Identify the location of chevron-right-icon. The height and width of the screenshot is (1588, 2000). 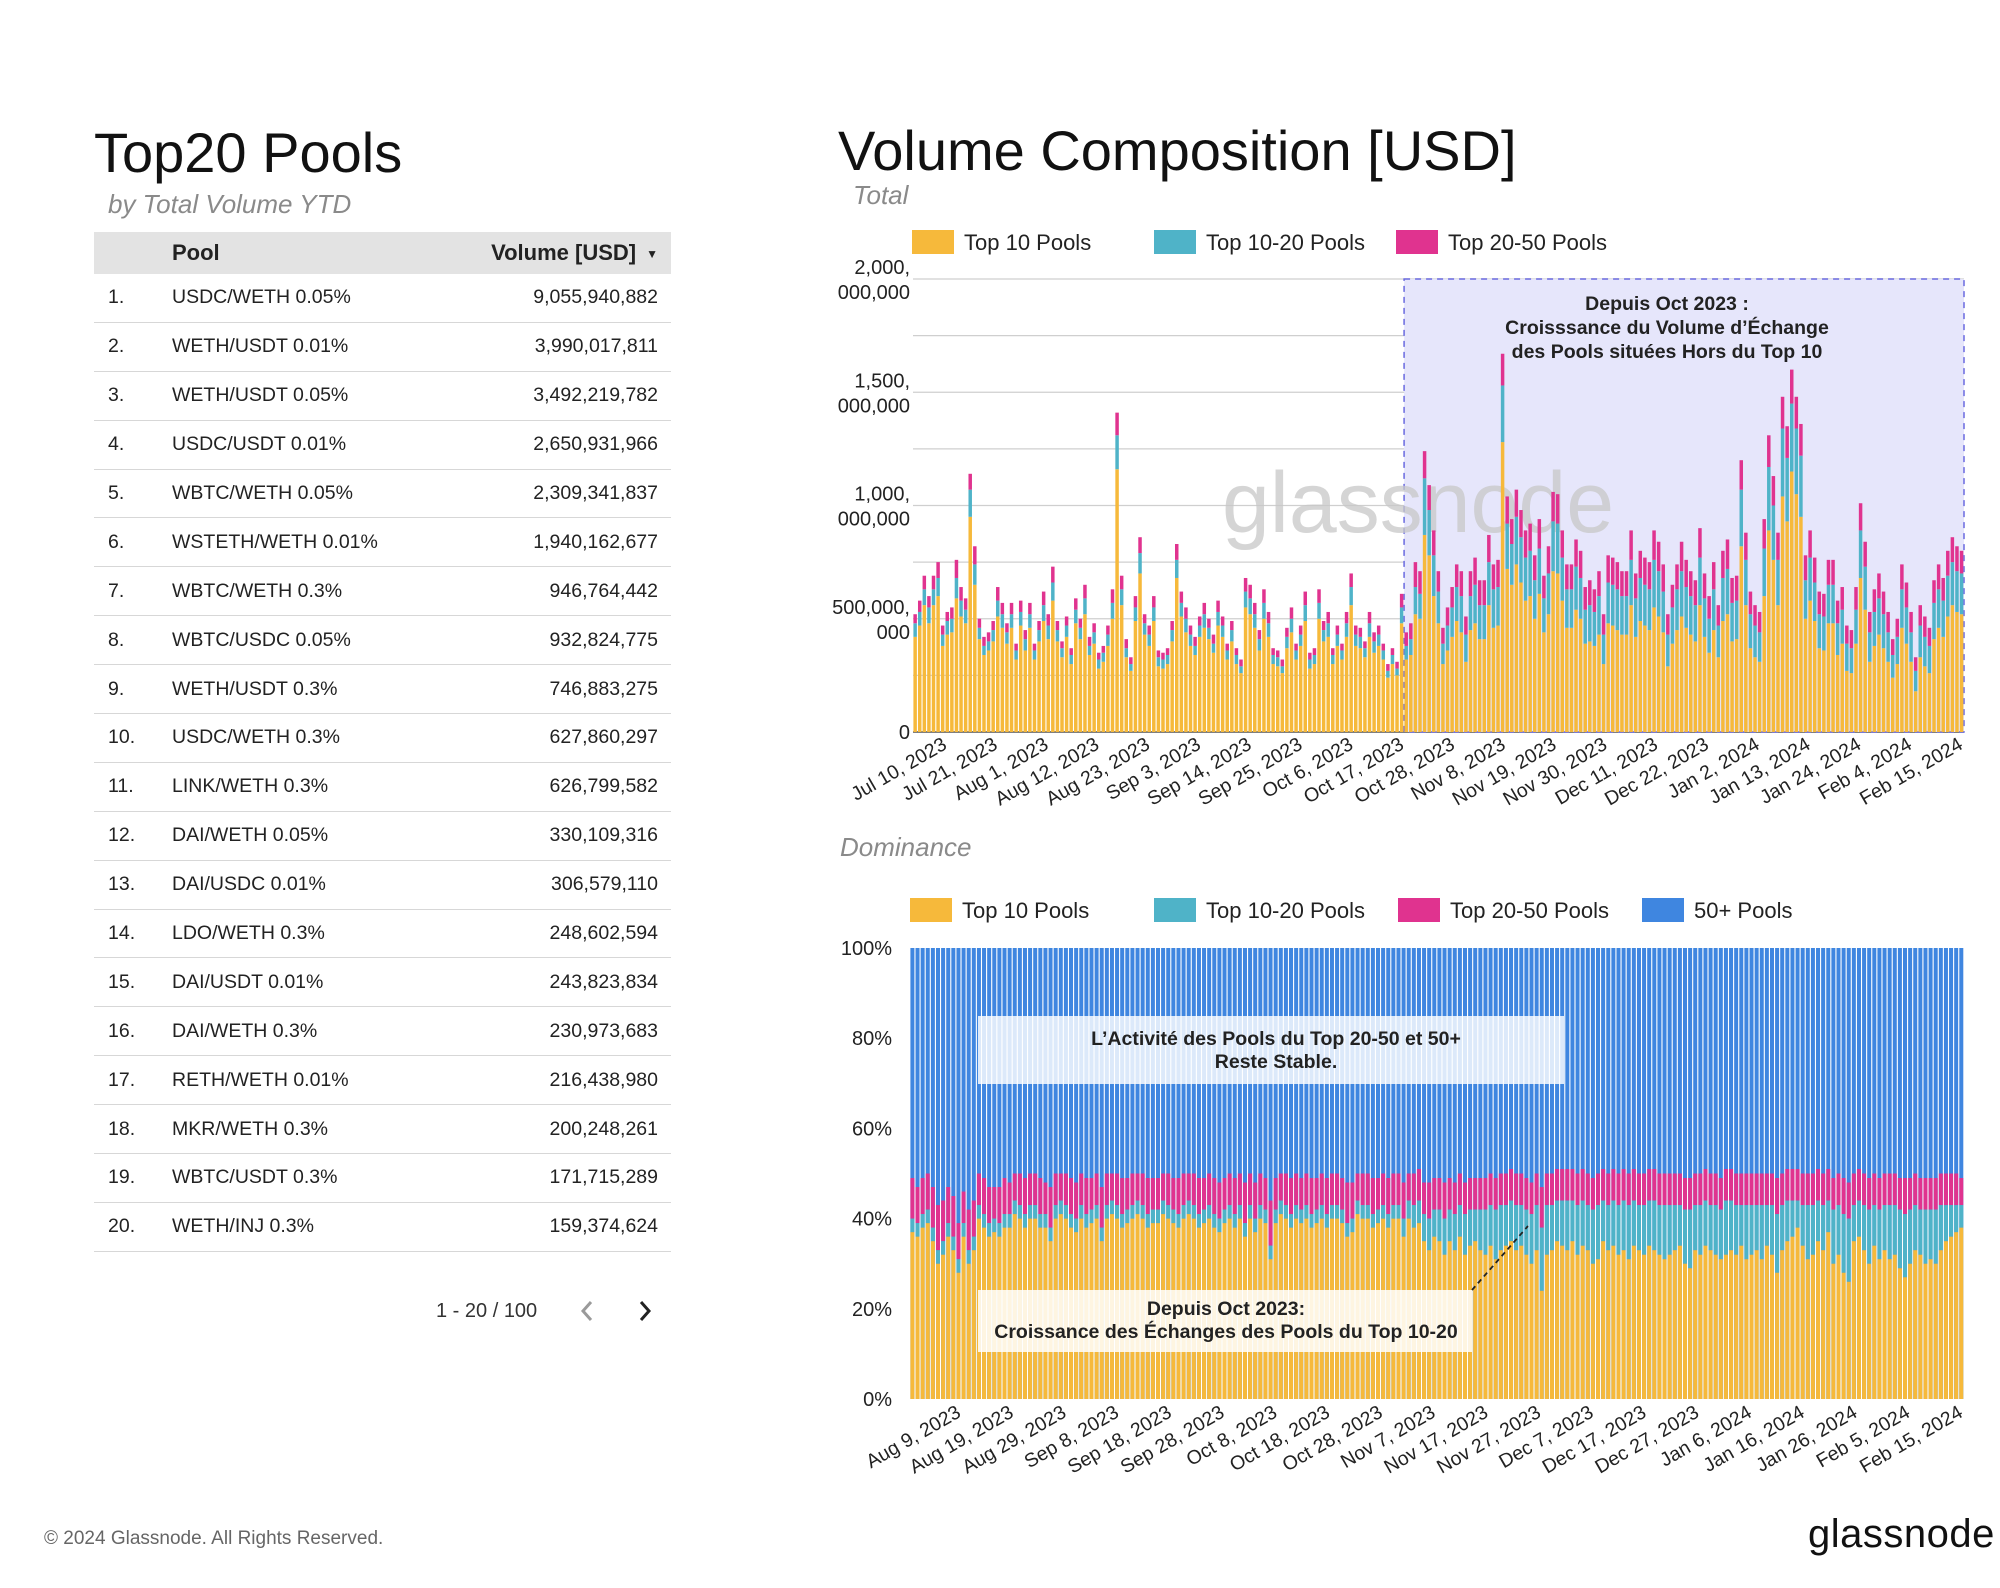
(645, 1311).